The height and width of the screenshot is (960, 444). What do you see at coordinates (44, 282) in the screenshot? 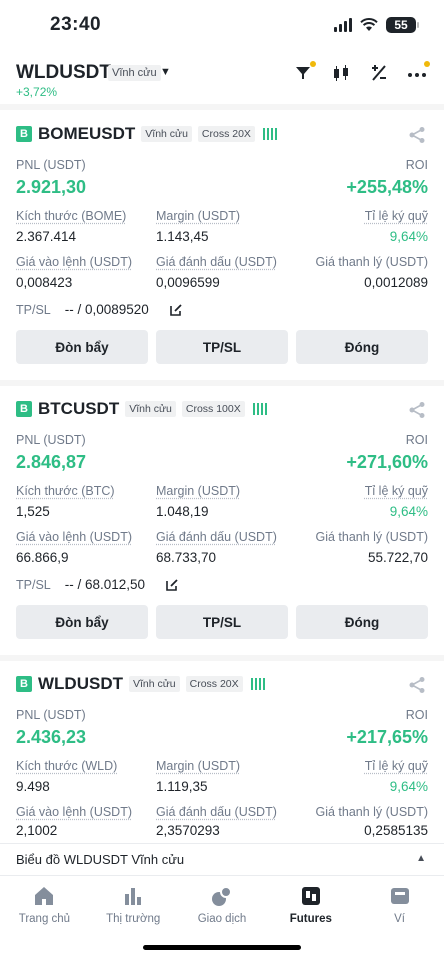
I see `entry-price-value: 0,008423` at bounding box center [44, 282].